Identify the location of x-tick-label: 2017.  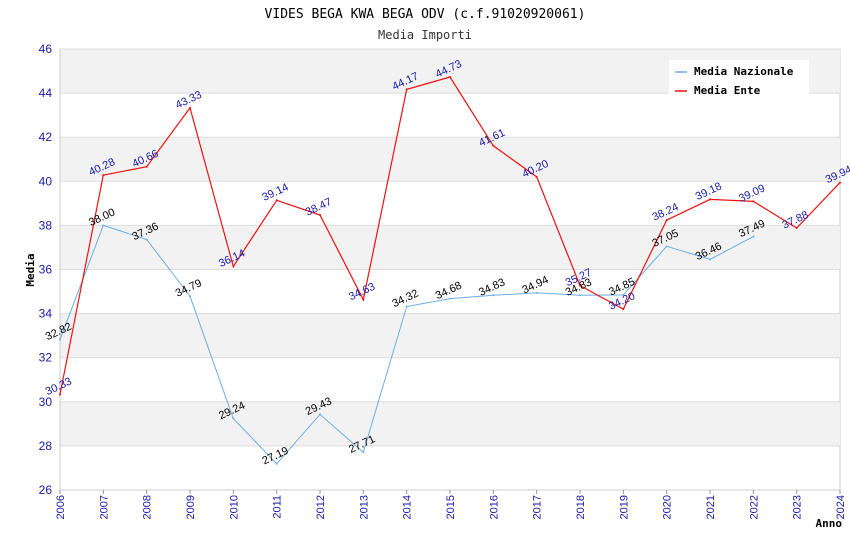
(538, 507).